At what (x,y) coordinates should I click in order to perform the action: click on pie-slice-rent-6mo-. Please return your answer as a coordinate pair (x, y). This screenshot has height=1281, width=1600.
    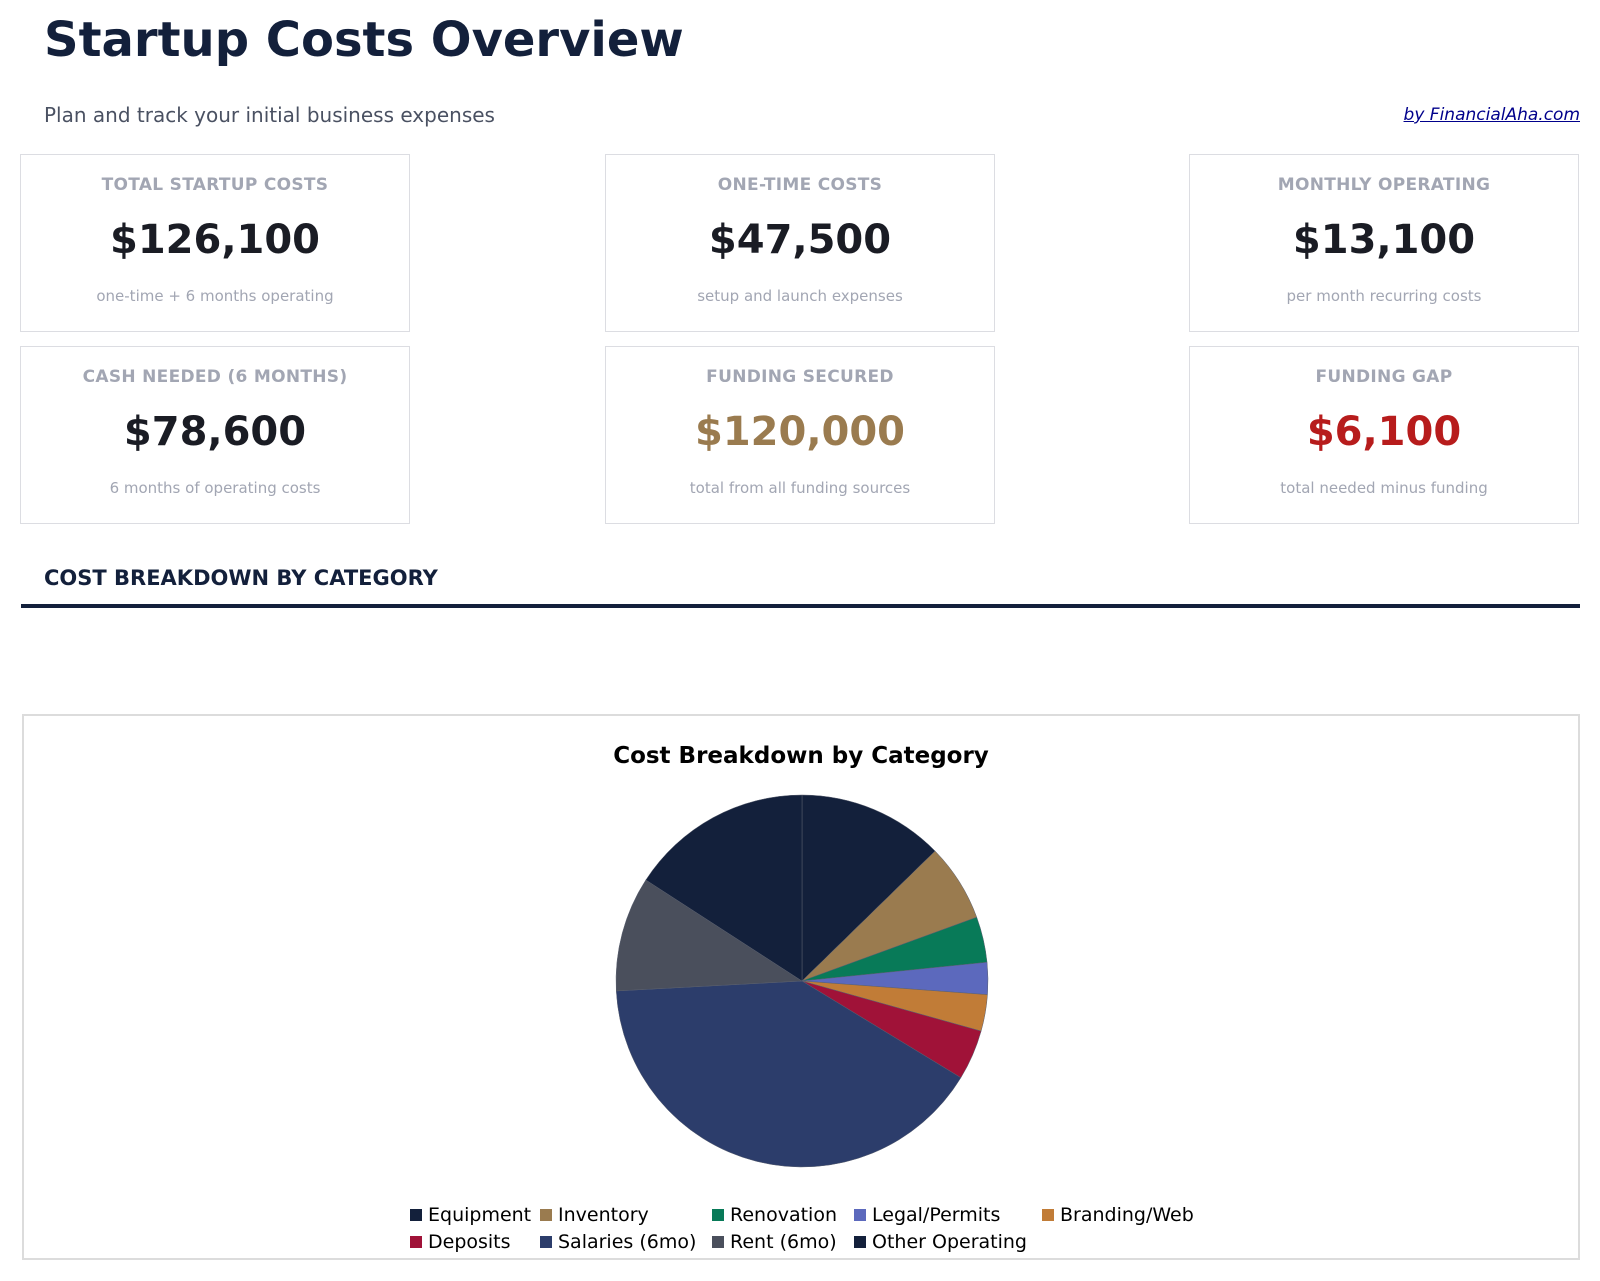
    Looking at the image, I should click on (709, 935).